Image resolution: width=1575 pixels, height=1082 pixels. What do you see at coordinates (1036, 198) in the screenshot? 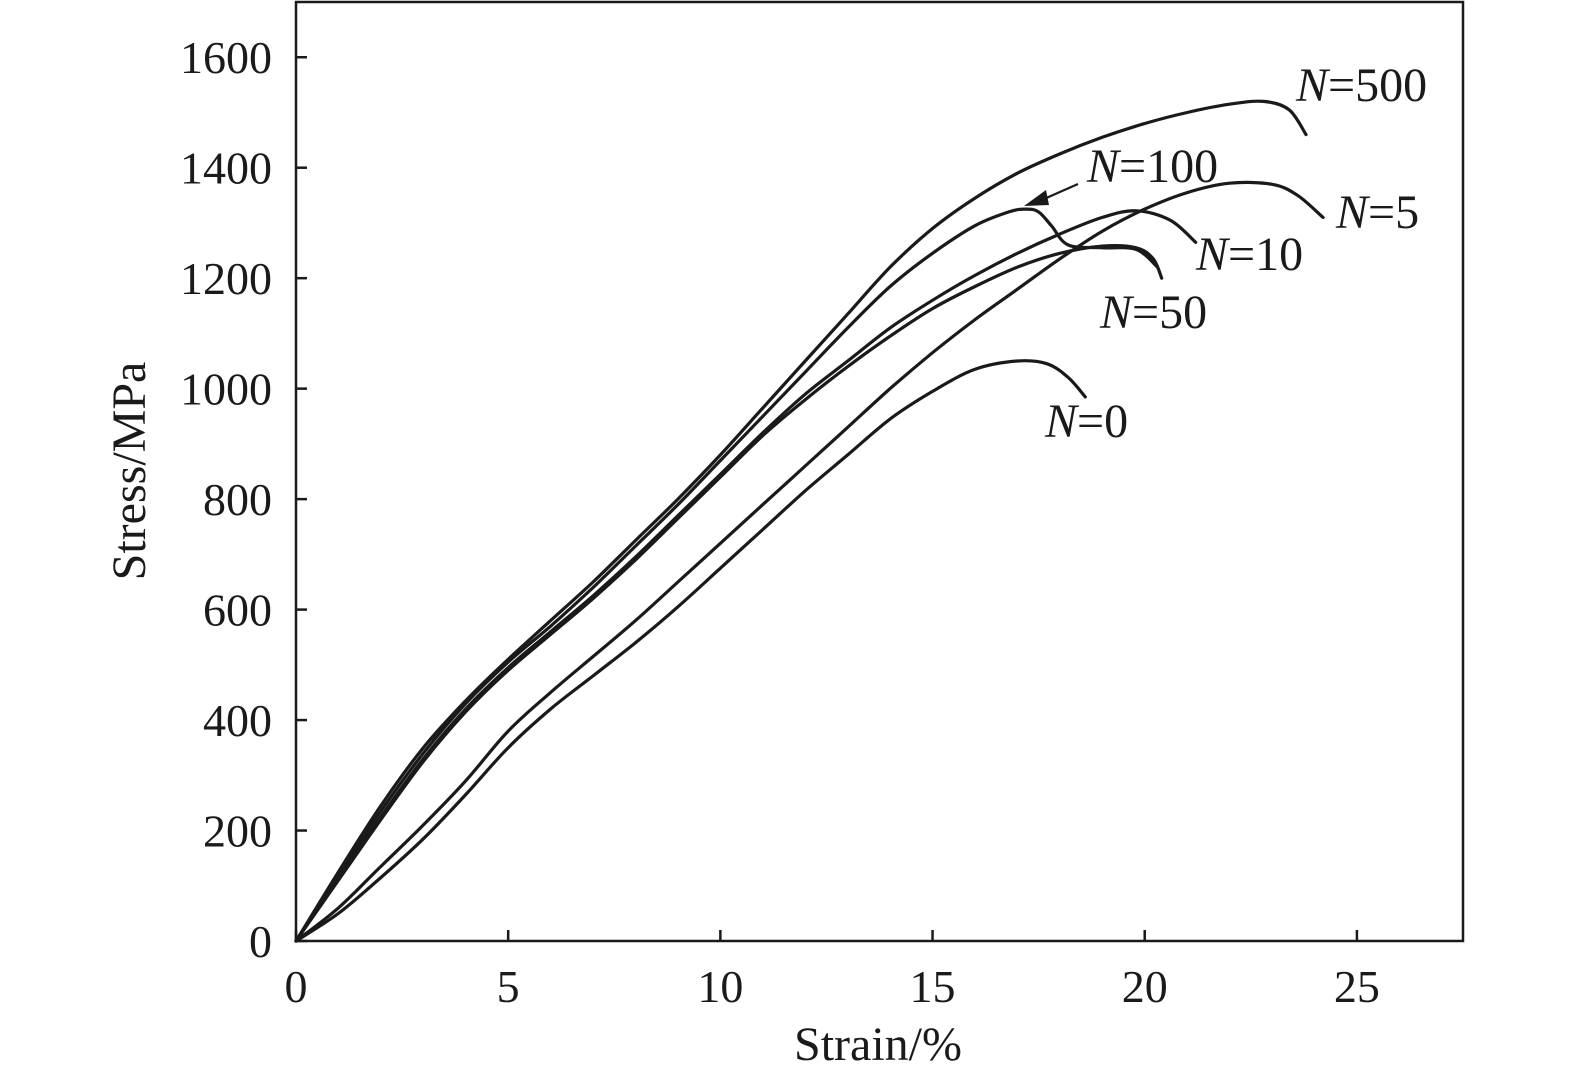
I see `annotation-arrow-head` at bounding box center [1036, 198].